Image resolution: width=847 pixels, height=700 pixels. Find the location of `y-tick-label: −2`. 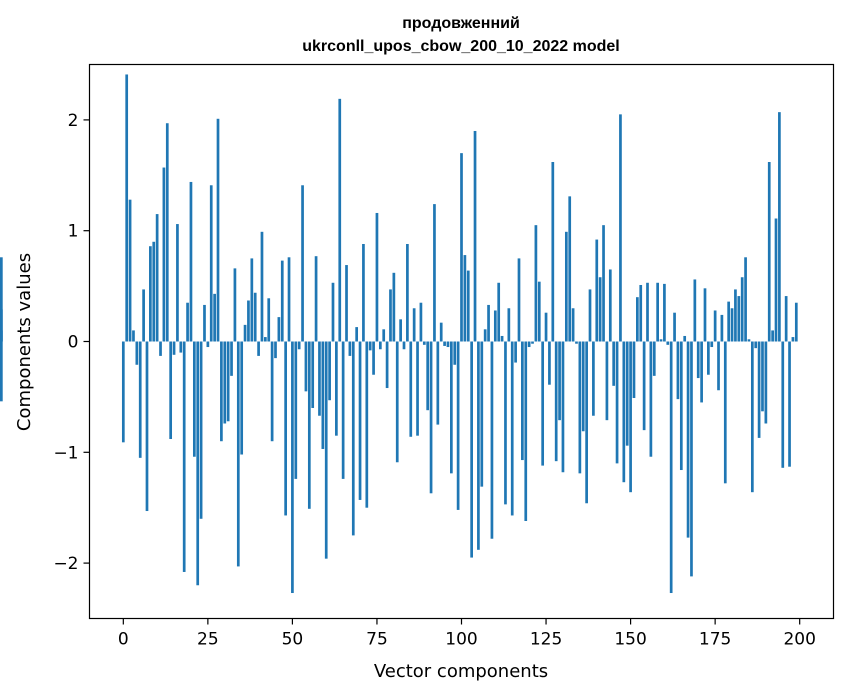

y-tick-label: −2 is located at coordinates (65, 564).